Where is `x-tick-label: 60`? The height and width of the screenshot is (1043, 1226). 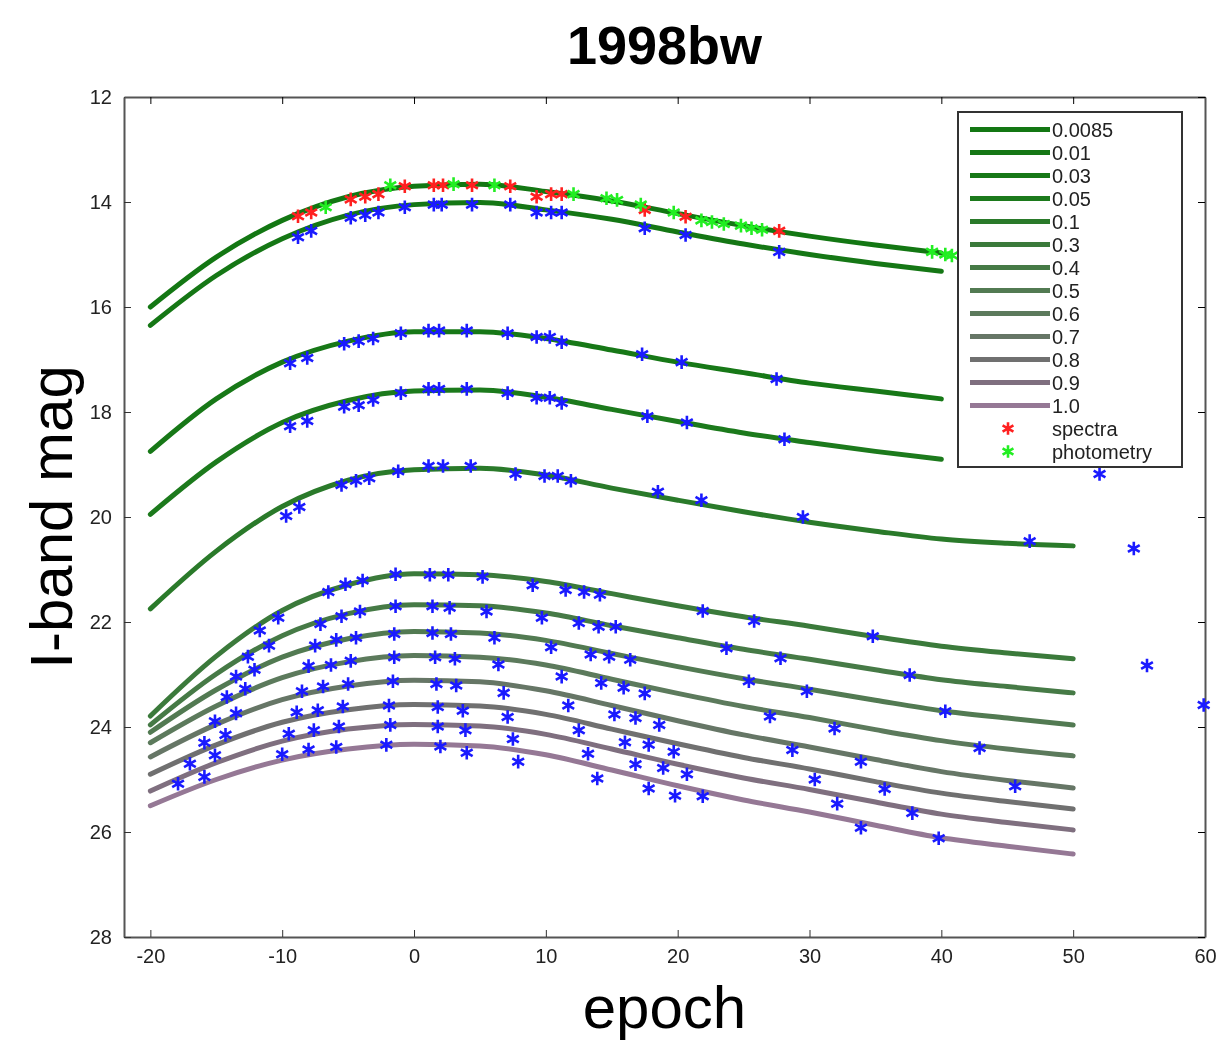 x-tick-label: 60 is located at coordinates (1205, 956).